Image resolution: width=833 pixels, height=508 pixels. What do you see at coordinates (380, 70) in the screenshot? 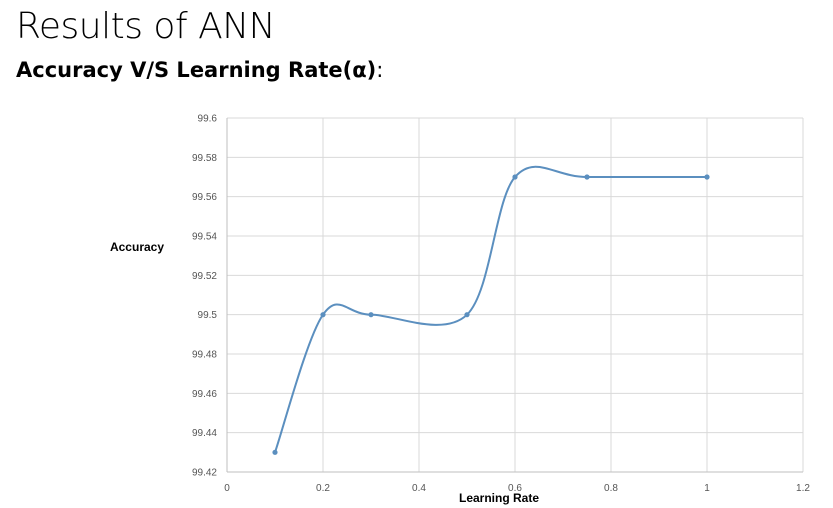
I see `subtitle-colon: :` at bounding box center [380, 70].